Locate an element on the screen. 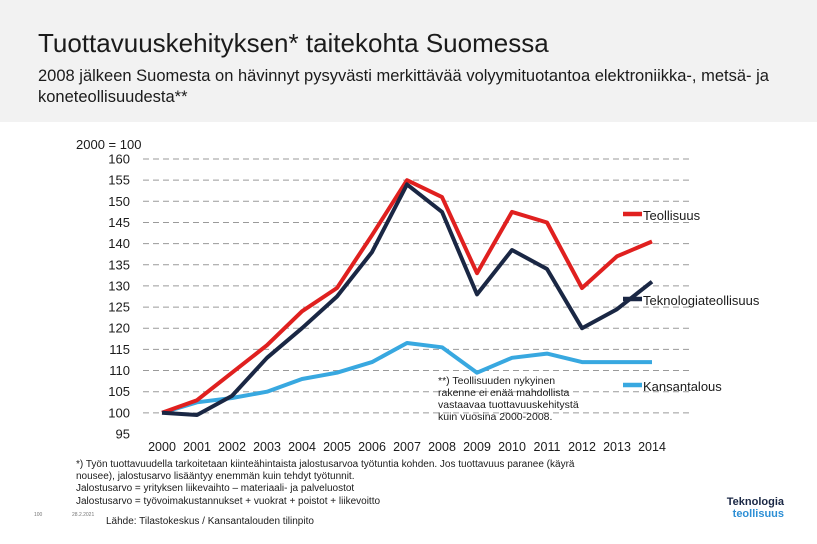  brand-logo: Teknologia teollisuus is located at coordinates (739, 508).